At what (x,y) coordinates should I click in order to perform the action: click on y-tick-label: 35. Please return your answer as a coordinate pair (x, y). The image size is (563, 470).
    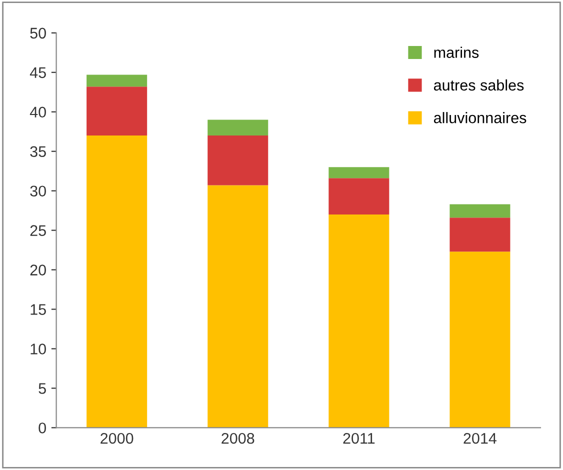
    Looking at the image, I should click on (38, 152).